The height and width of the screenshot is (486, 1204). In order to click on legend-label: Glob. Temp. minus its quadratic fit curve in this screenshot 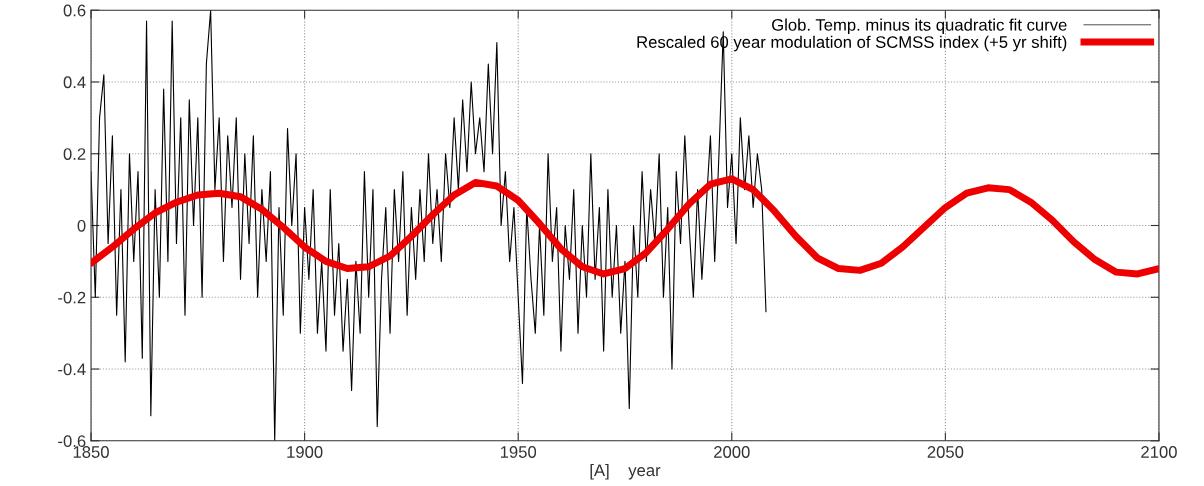, I will do `click(919, 26)`.